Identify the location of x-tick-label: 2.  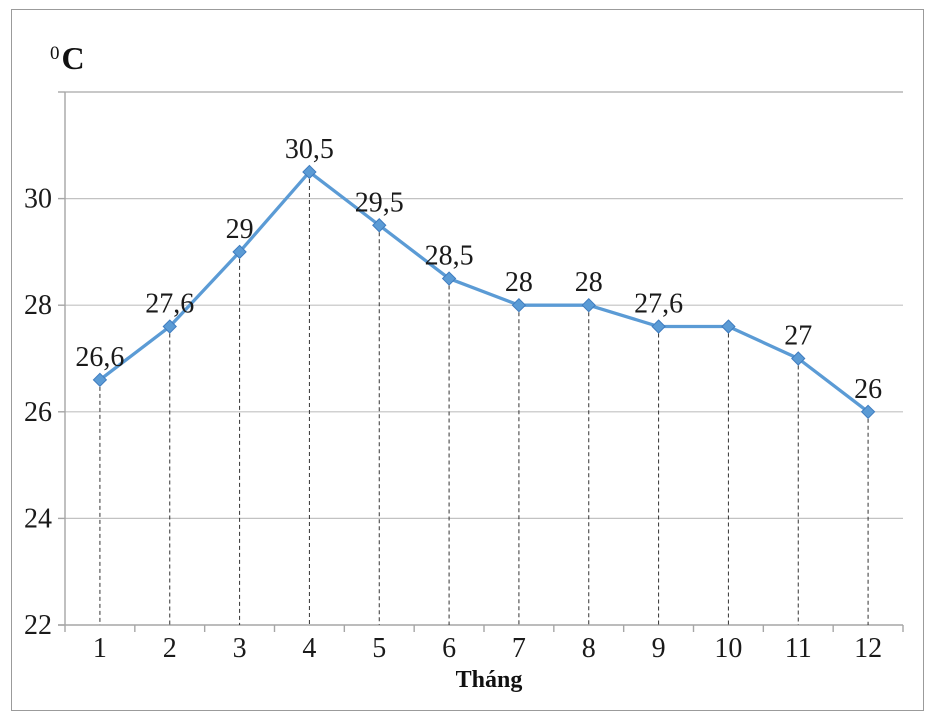
(170, 648).